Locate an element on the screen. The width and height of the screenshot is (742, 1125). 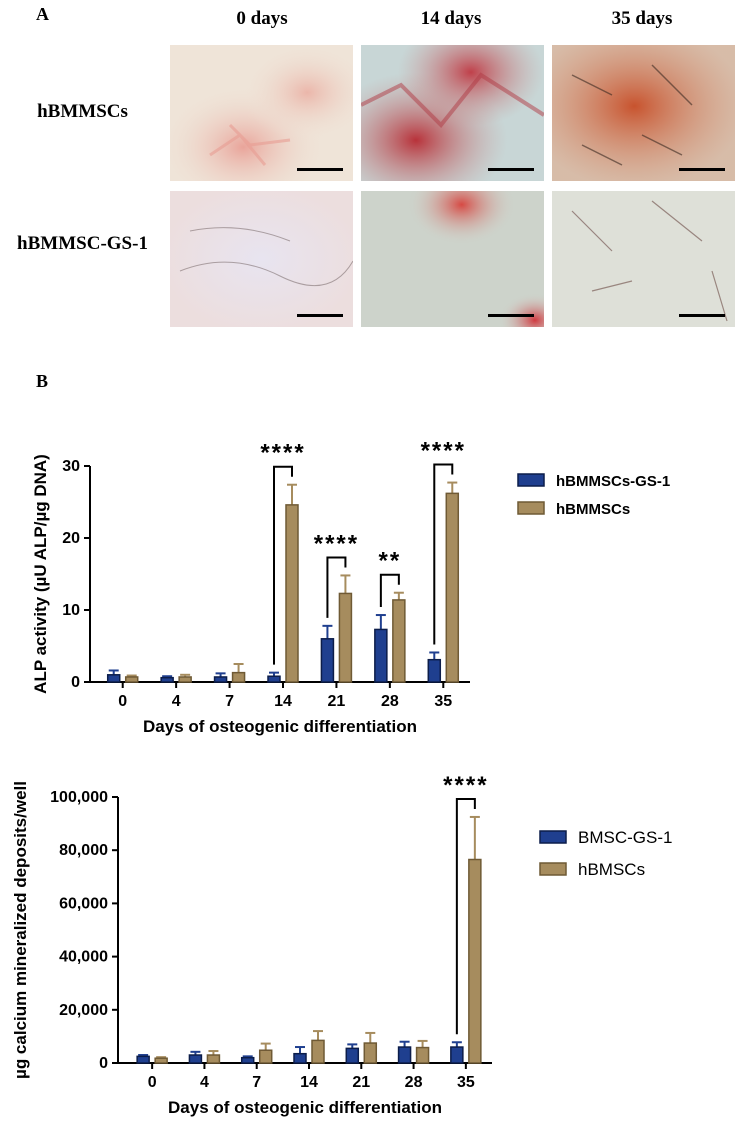
significance-stars: ** is located at coordinates (390, 561).